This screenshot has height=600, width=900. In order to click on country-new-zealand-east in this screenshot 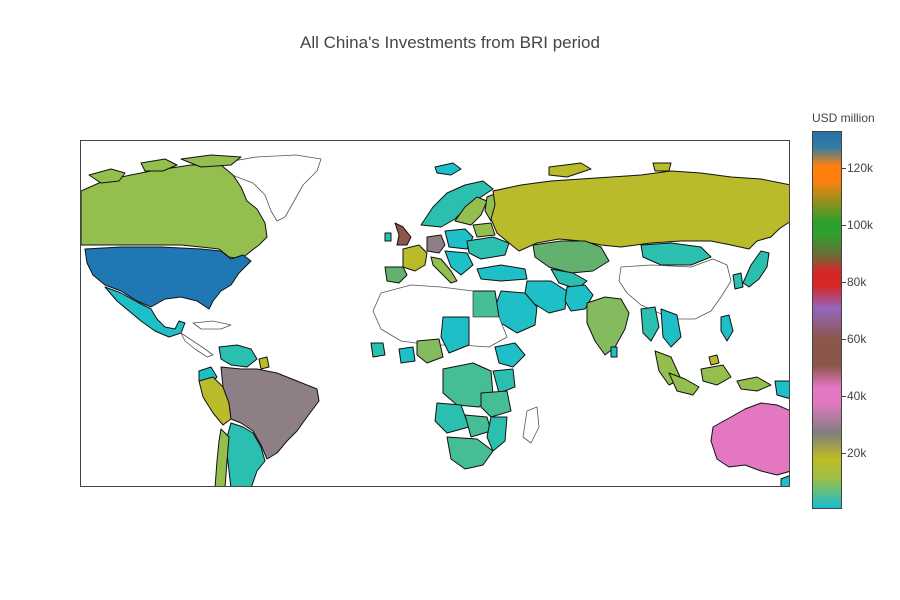, I will do `click(785, 481)`.